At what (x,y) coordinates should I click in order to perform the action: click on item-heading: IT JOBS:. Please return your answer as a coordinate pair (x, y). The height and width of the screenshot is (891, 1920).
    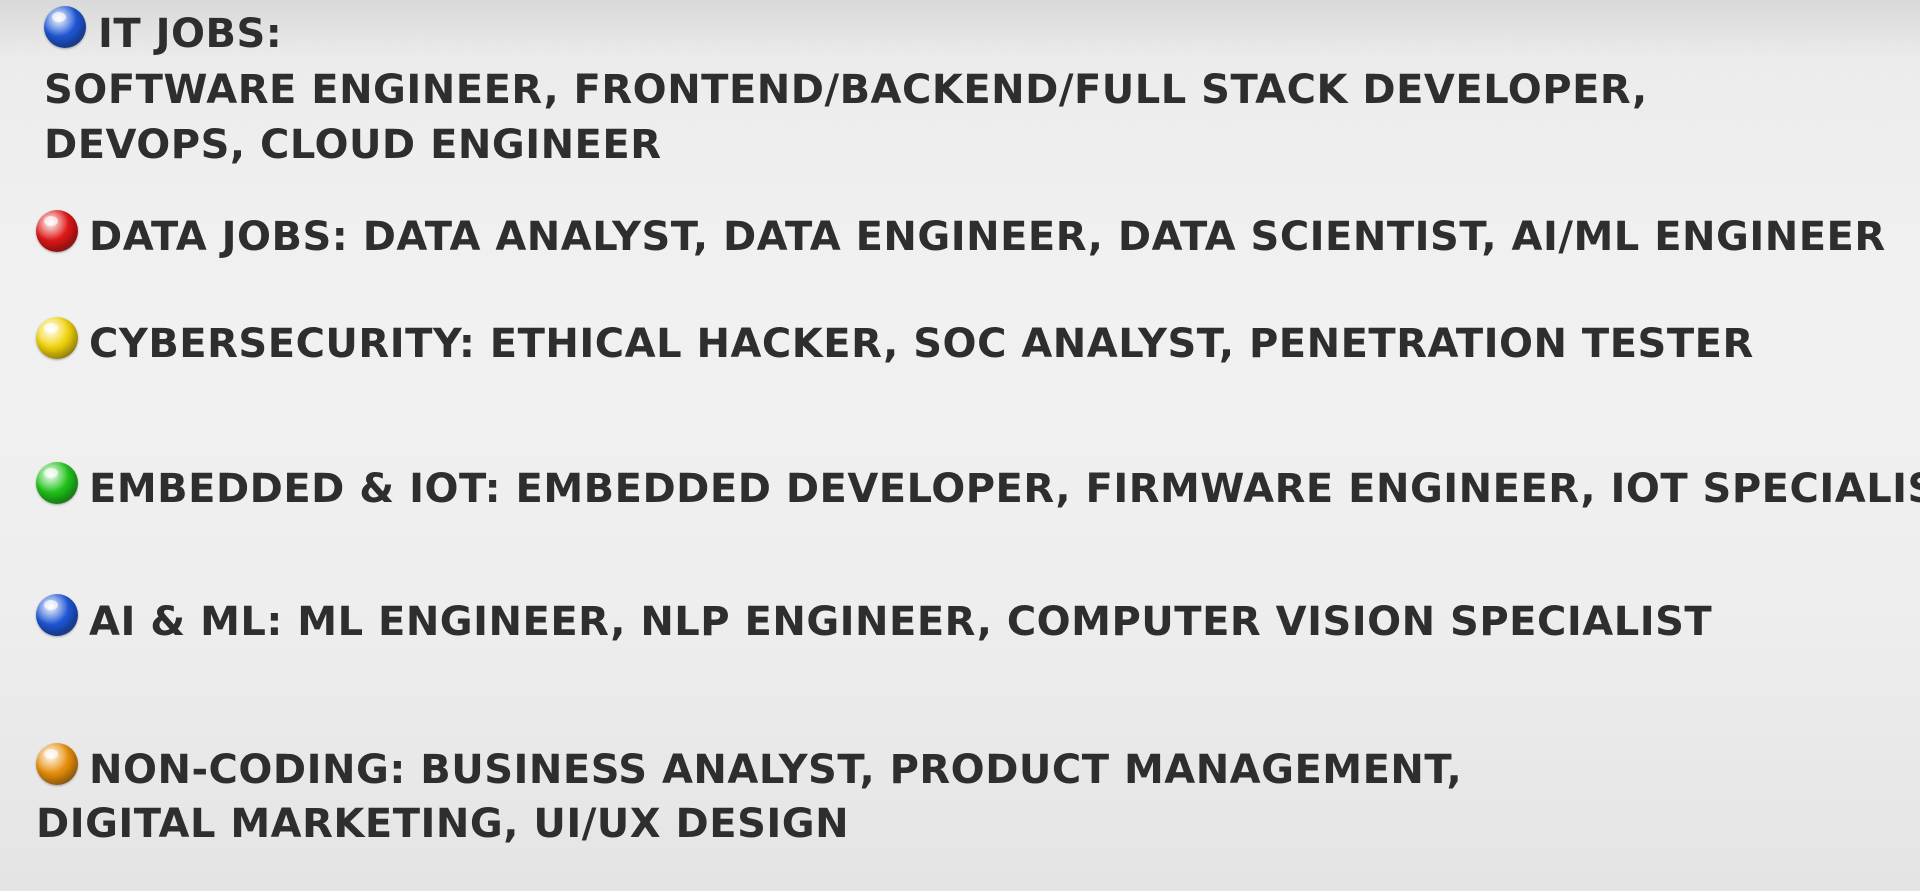
    Looking at the image, I should click on (190, 34).